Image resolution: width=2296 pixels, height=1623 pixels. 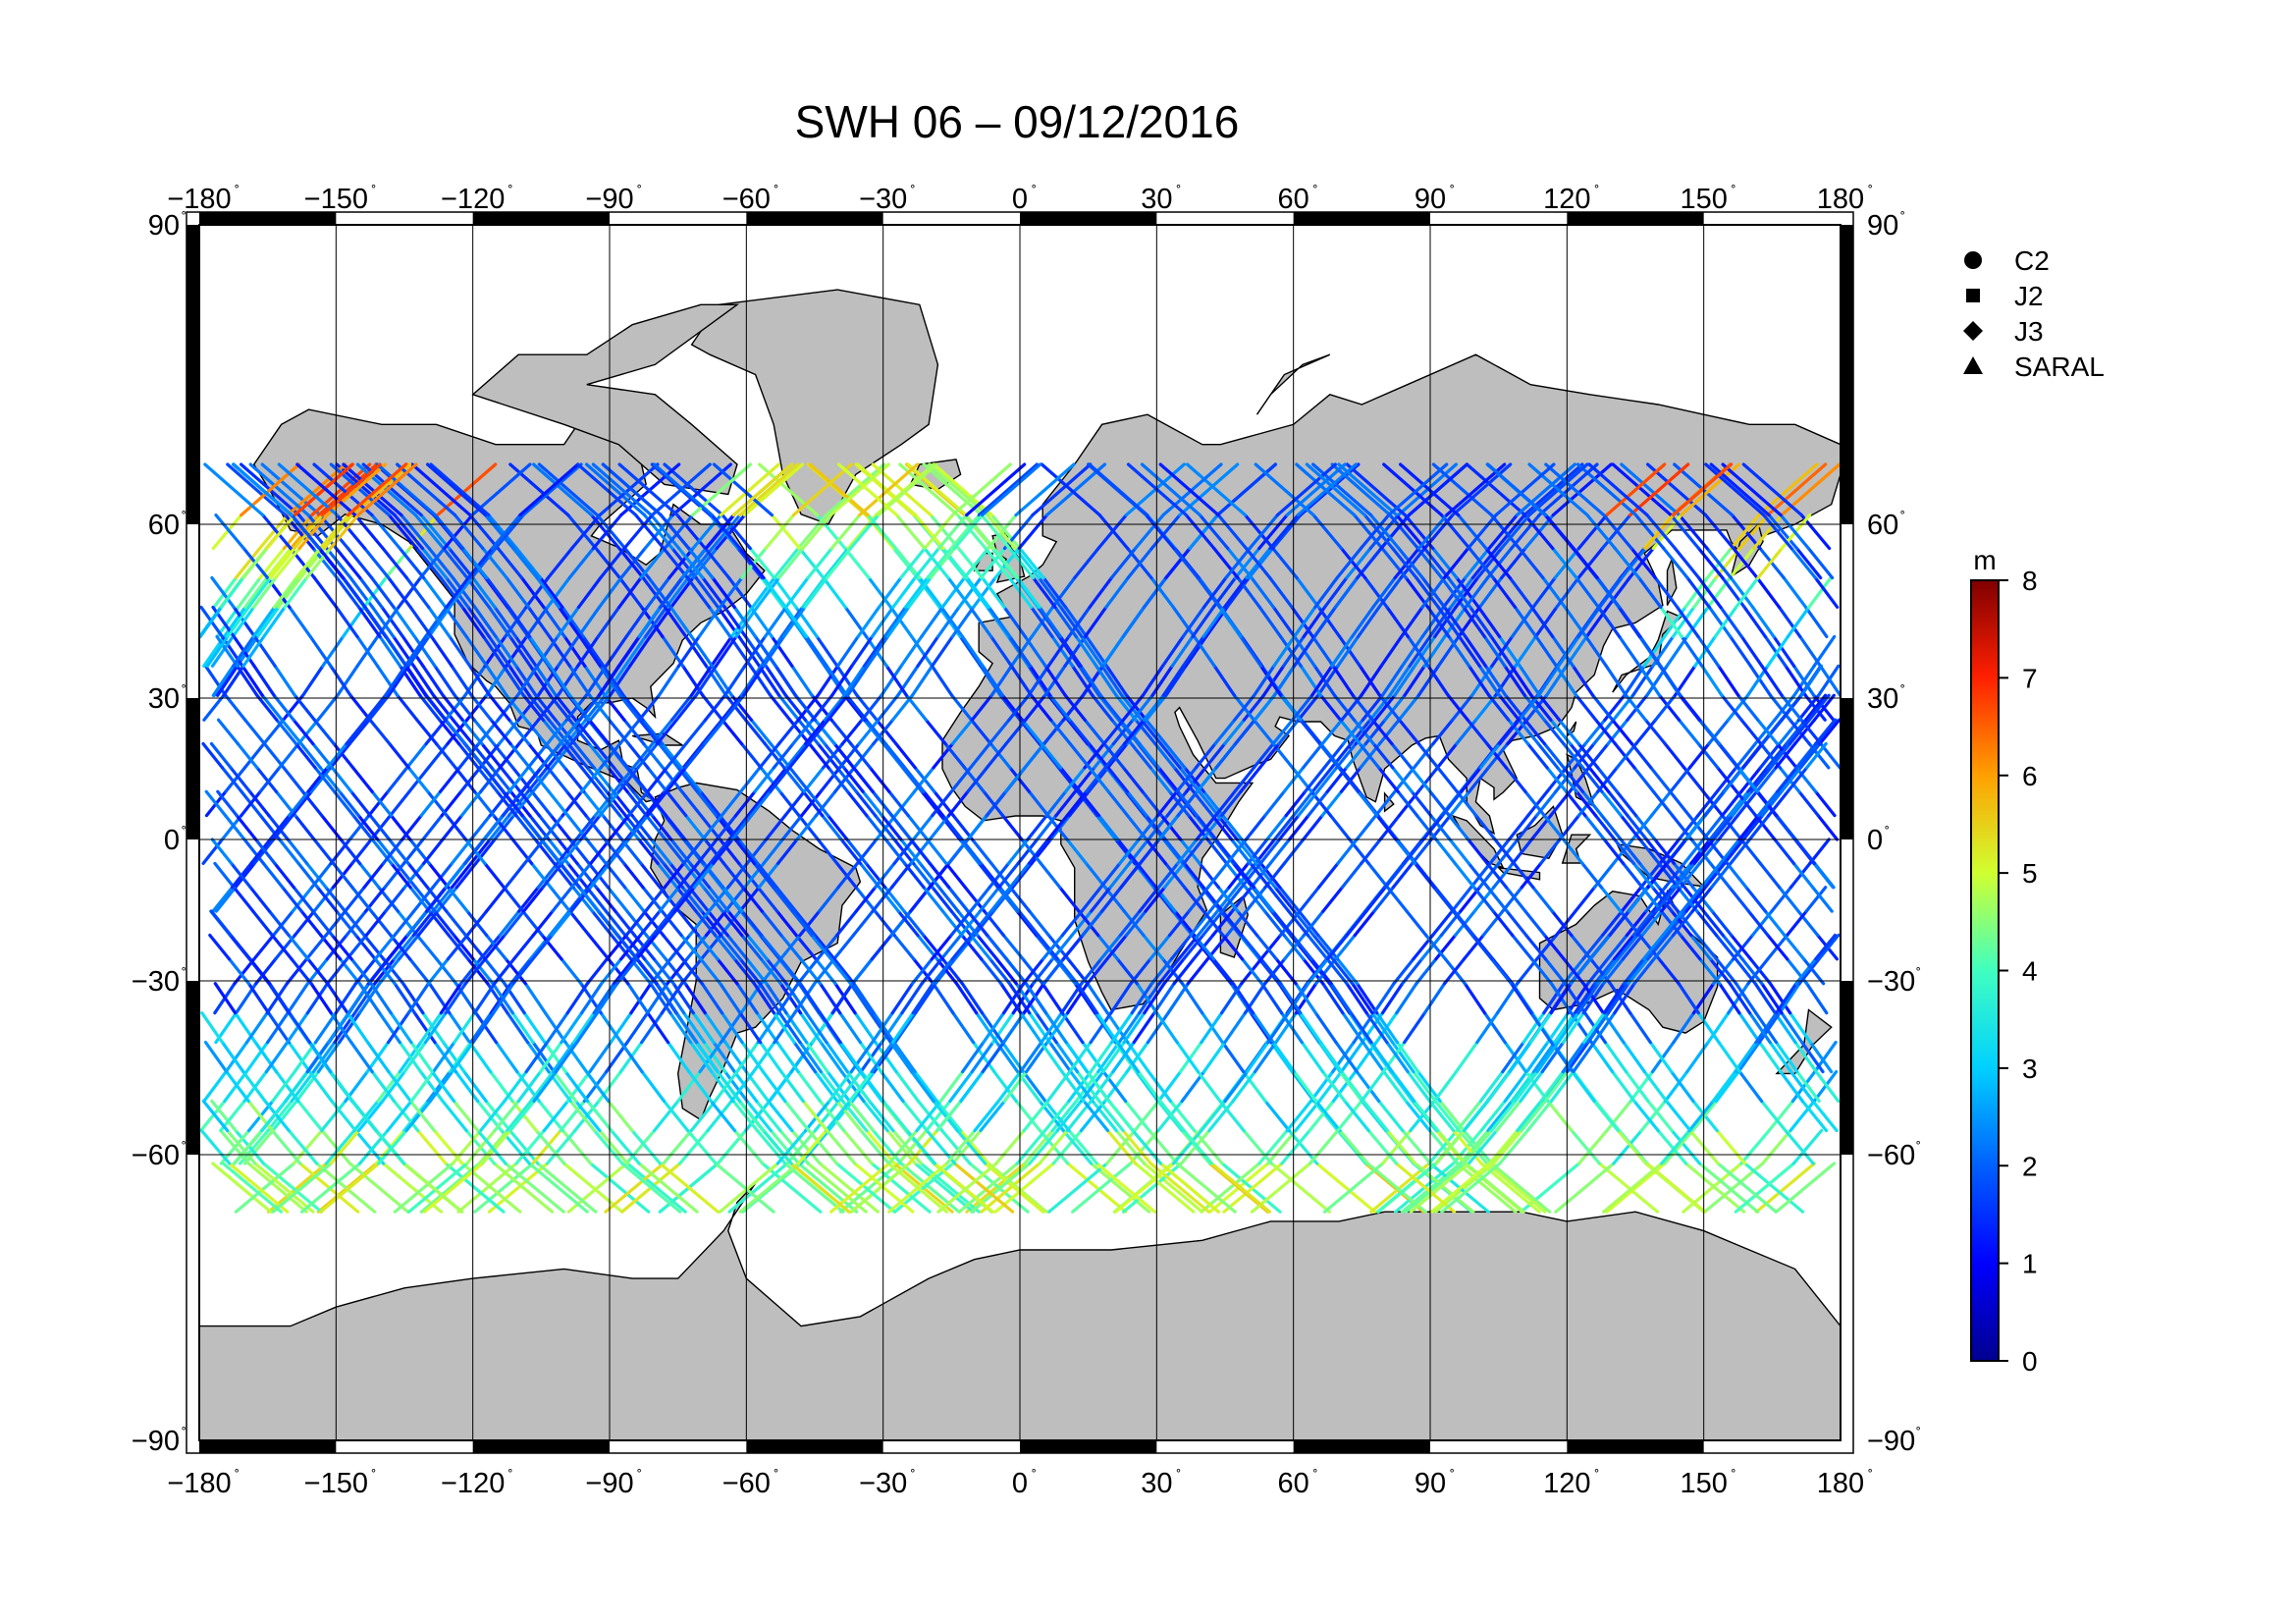 What do you see at coordinates (1647, 651) in the screenshot?
I see `land-japan` at bounding box center [1647, 651].